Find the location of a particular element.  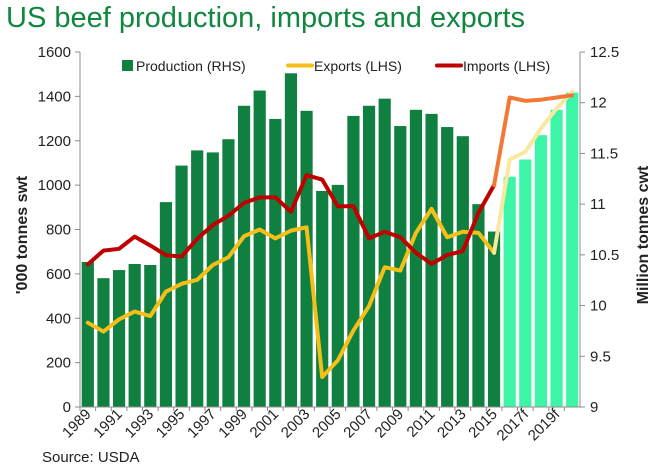

x-tick-label: 2019f is located at coordinates (544, 424).